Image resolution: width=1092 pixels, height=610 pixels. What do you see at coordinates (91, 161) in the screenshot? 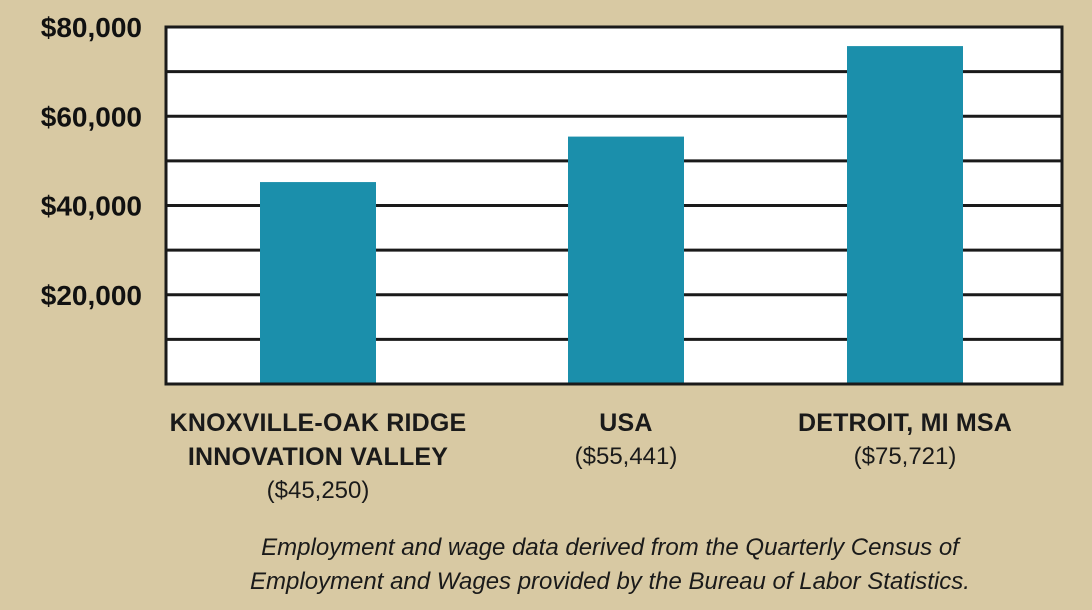
I see `y-axis-labels: $20,000 $40,000 $60,000 $80,000` at bounding box center [91, 161].